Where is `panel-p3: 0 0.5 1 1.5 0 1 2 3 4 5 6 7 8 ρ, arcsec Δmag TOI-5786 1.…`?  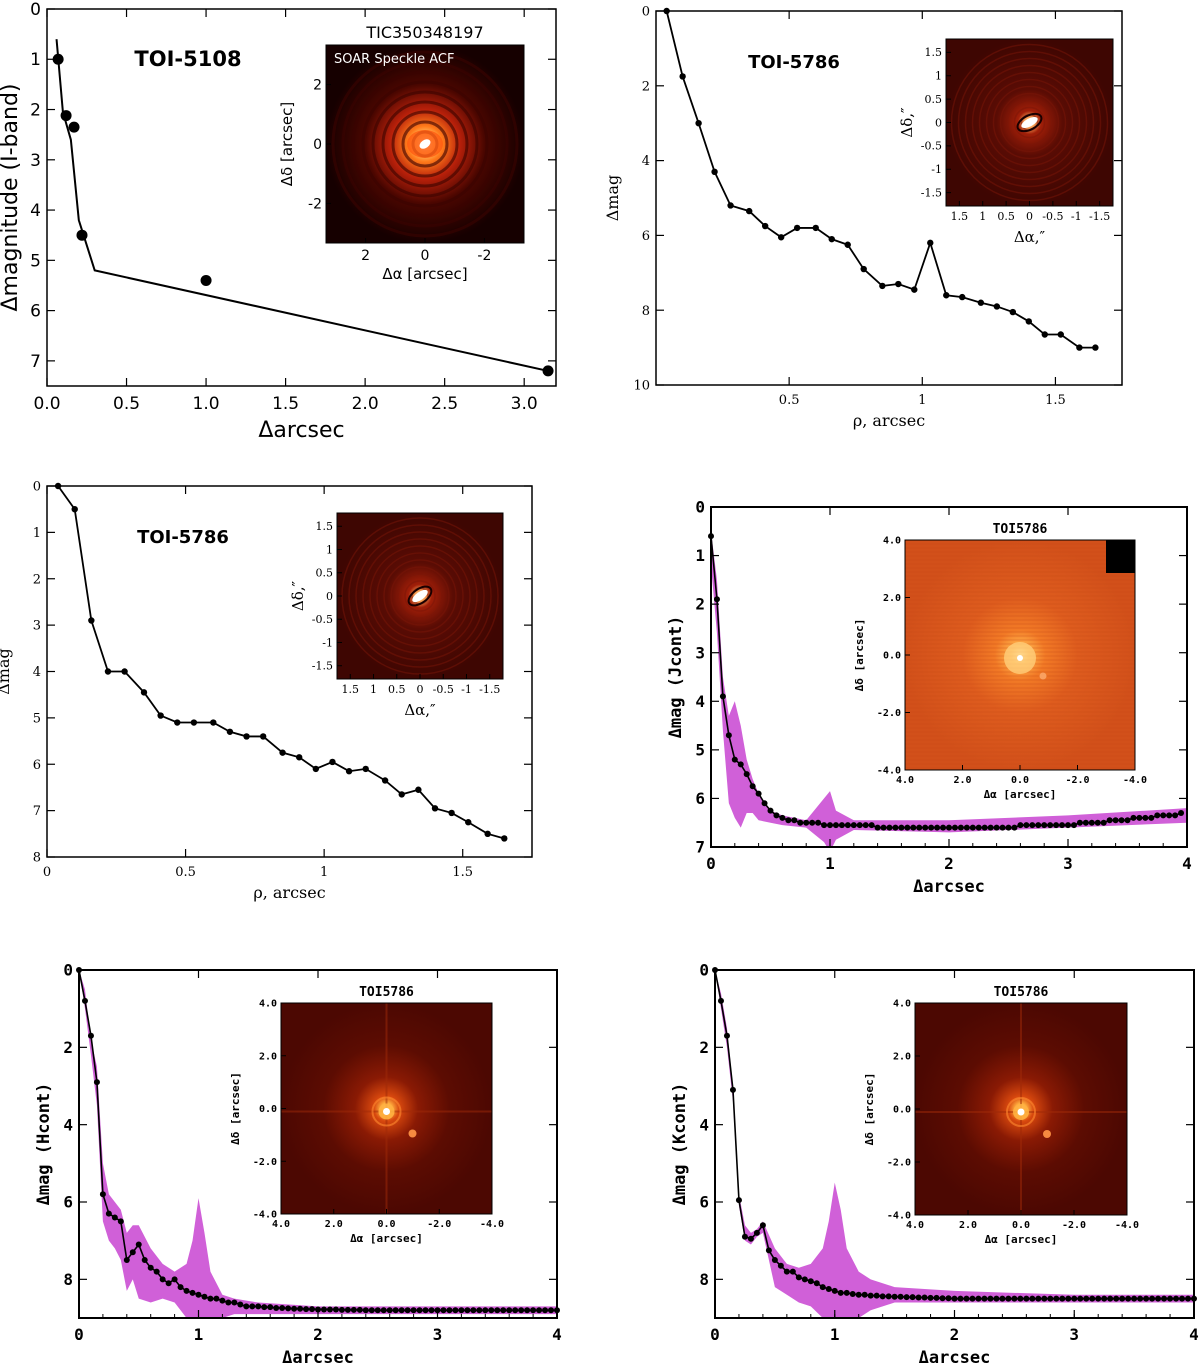 panel-p3: 0 0.5 1 1.5 0 1 2 3 4 5 6 7 8 ρ, arcsec Δmag TOI-5786 1.… is located at coordinates (266, 691).